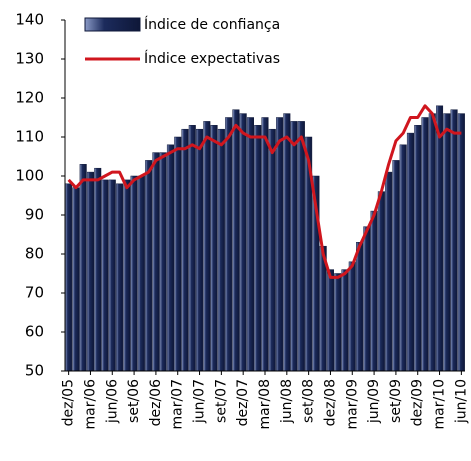 Image resolution: width=471 pixels, height=461 pixels. Describe the element at coordinates (352, 404) in the screenshot. I see `x-tick-label: mar/09` at that location.